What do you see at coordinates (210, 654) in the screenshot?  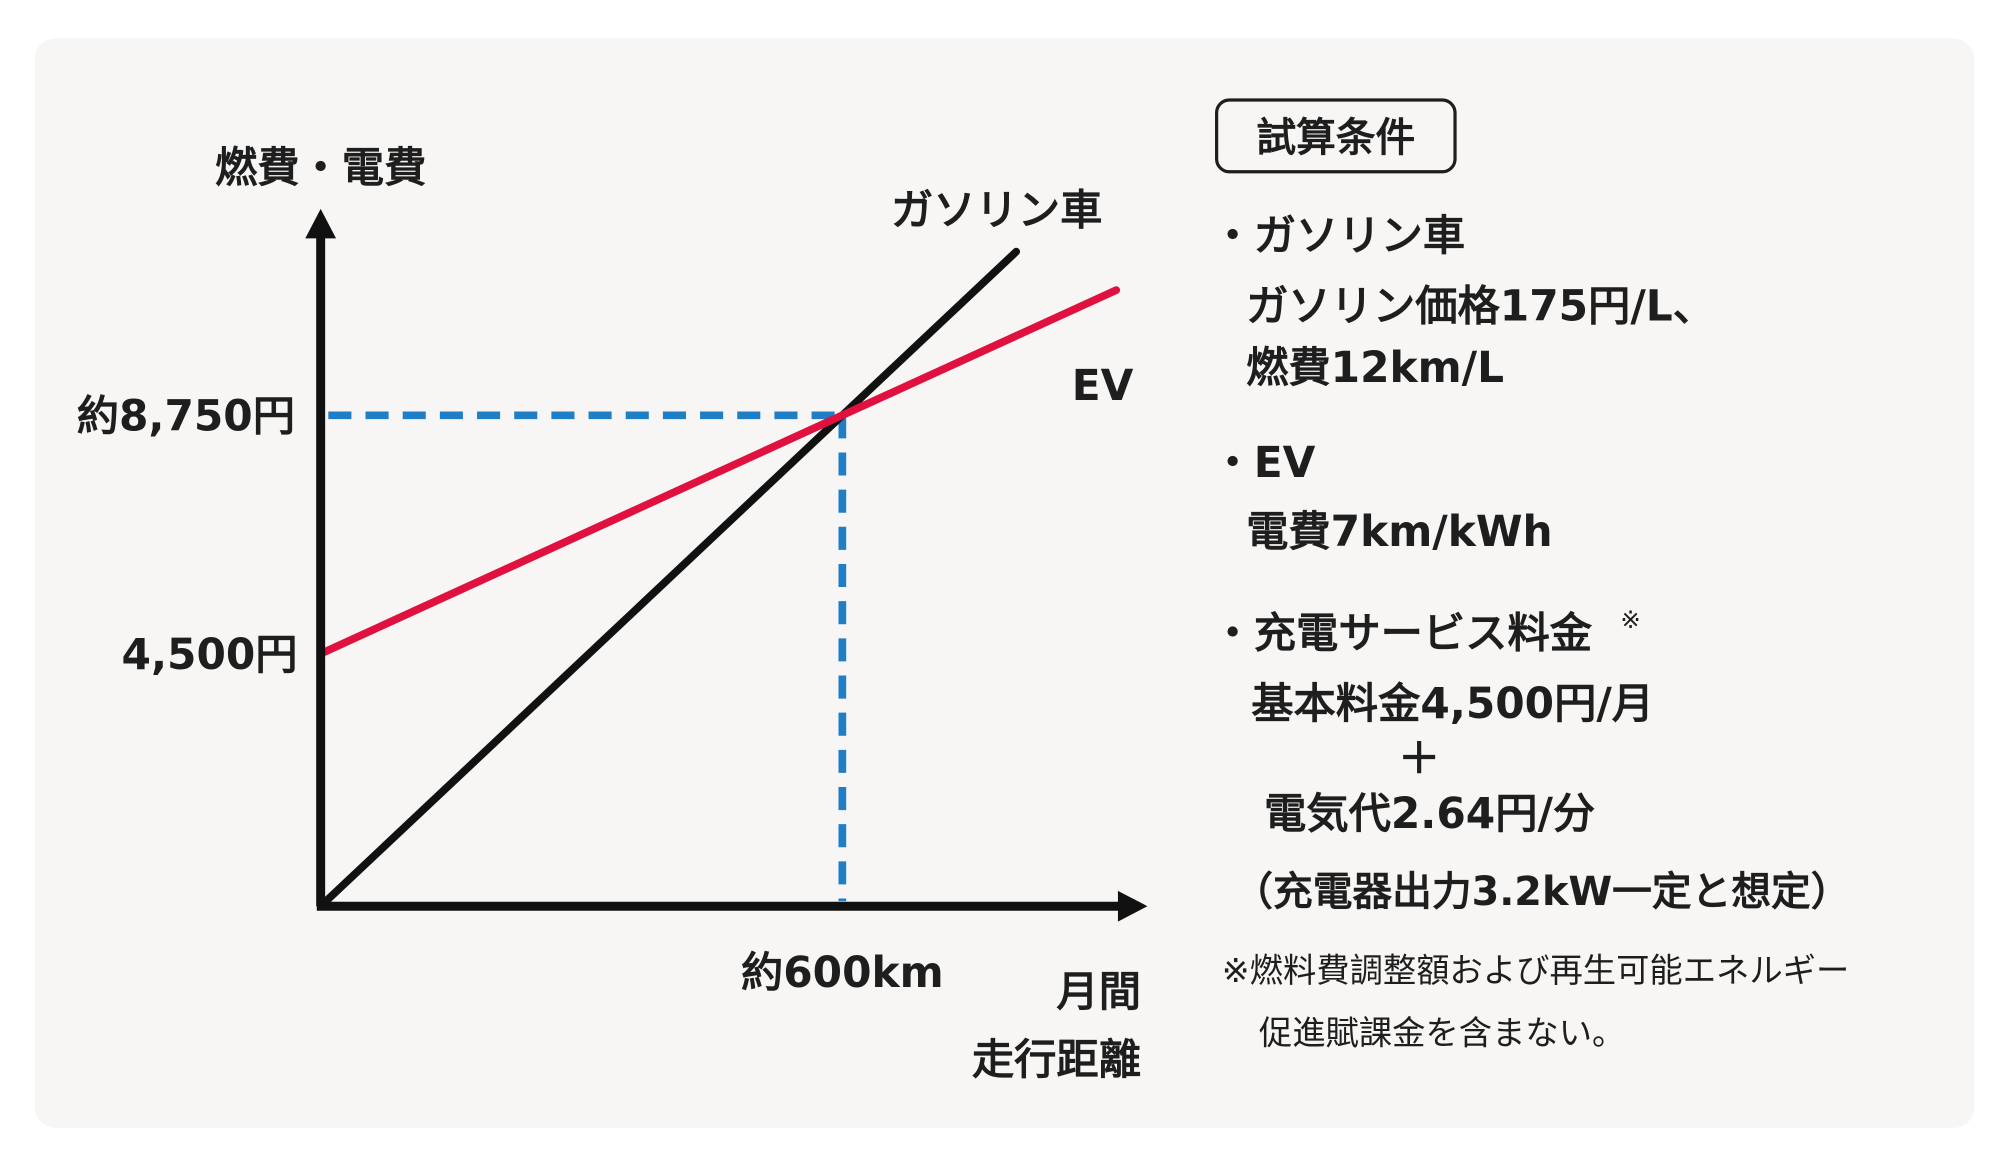 I see `y-tick-label-4500: 4,500円` at bounding box center [210, 654].